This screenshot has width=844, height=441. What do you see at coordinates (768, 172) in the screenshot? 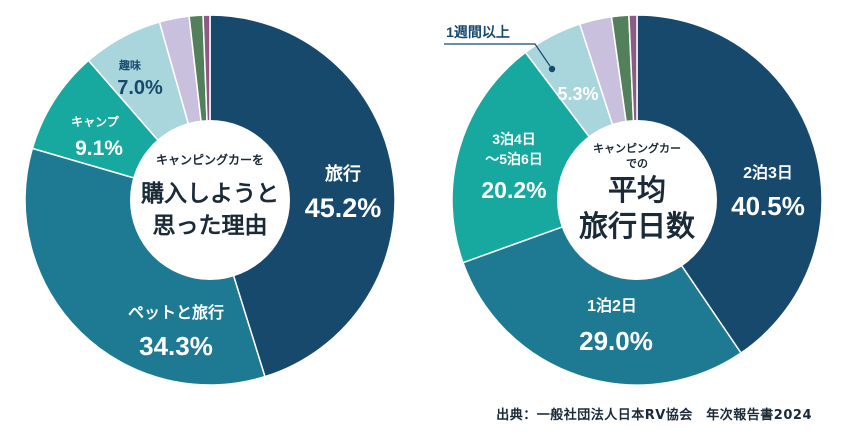
I see `chart2-slice-name-1: 2泊3日` at bounding box center [768, 172].